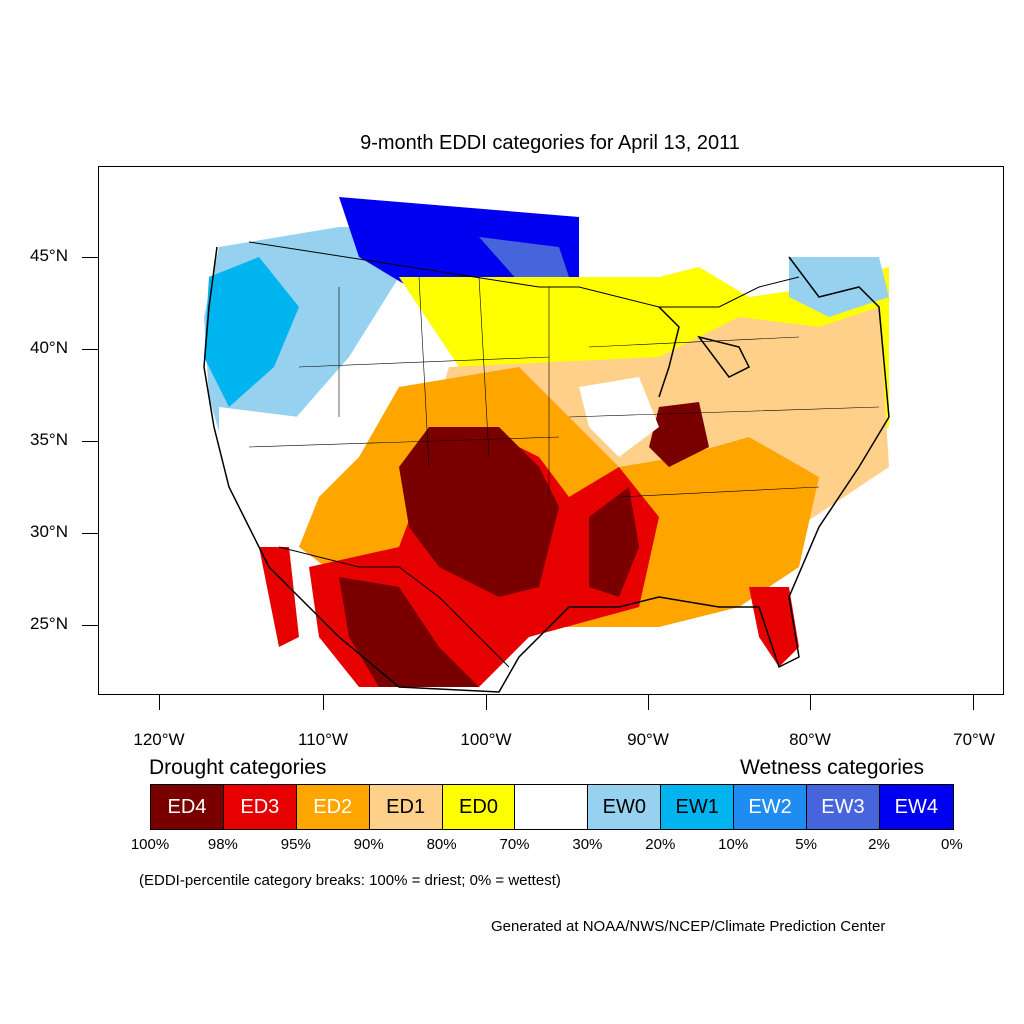  I want to click on legend-swatch, so click(552, 807).